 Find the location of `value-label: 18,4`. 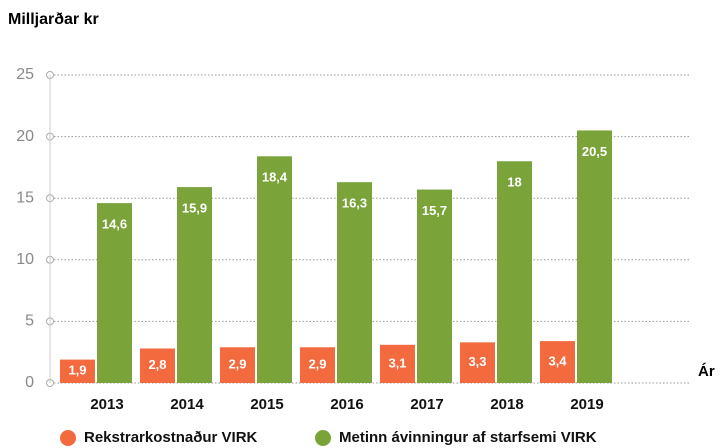

value-label: 18,4 is located at coordinates (275, 177).